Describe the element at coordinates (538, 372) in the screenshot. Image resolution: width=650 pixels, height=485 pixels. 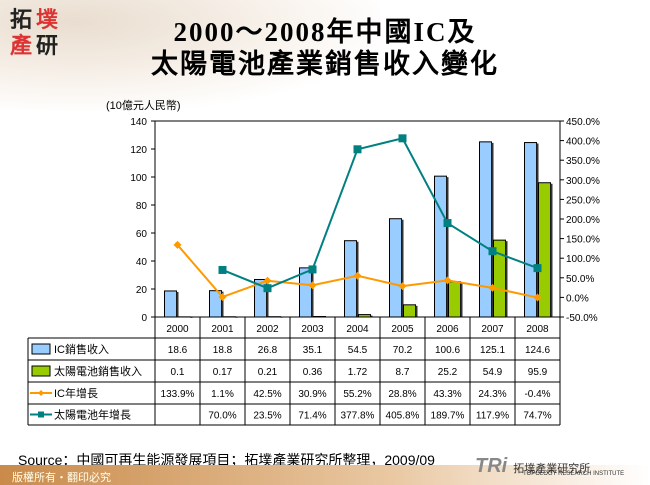
I see `data-cell: 95.9` at that location.